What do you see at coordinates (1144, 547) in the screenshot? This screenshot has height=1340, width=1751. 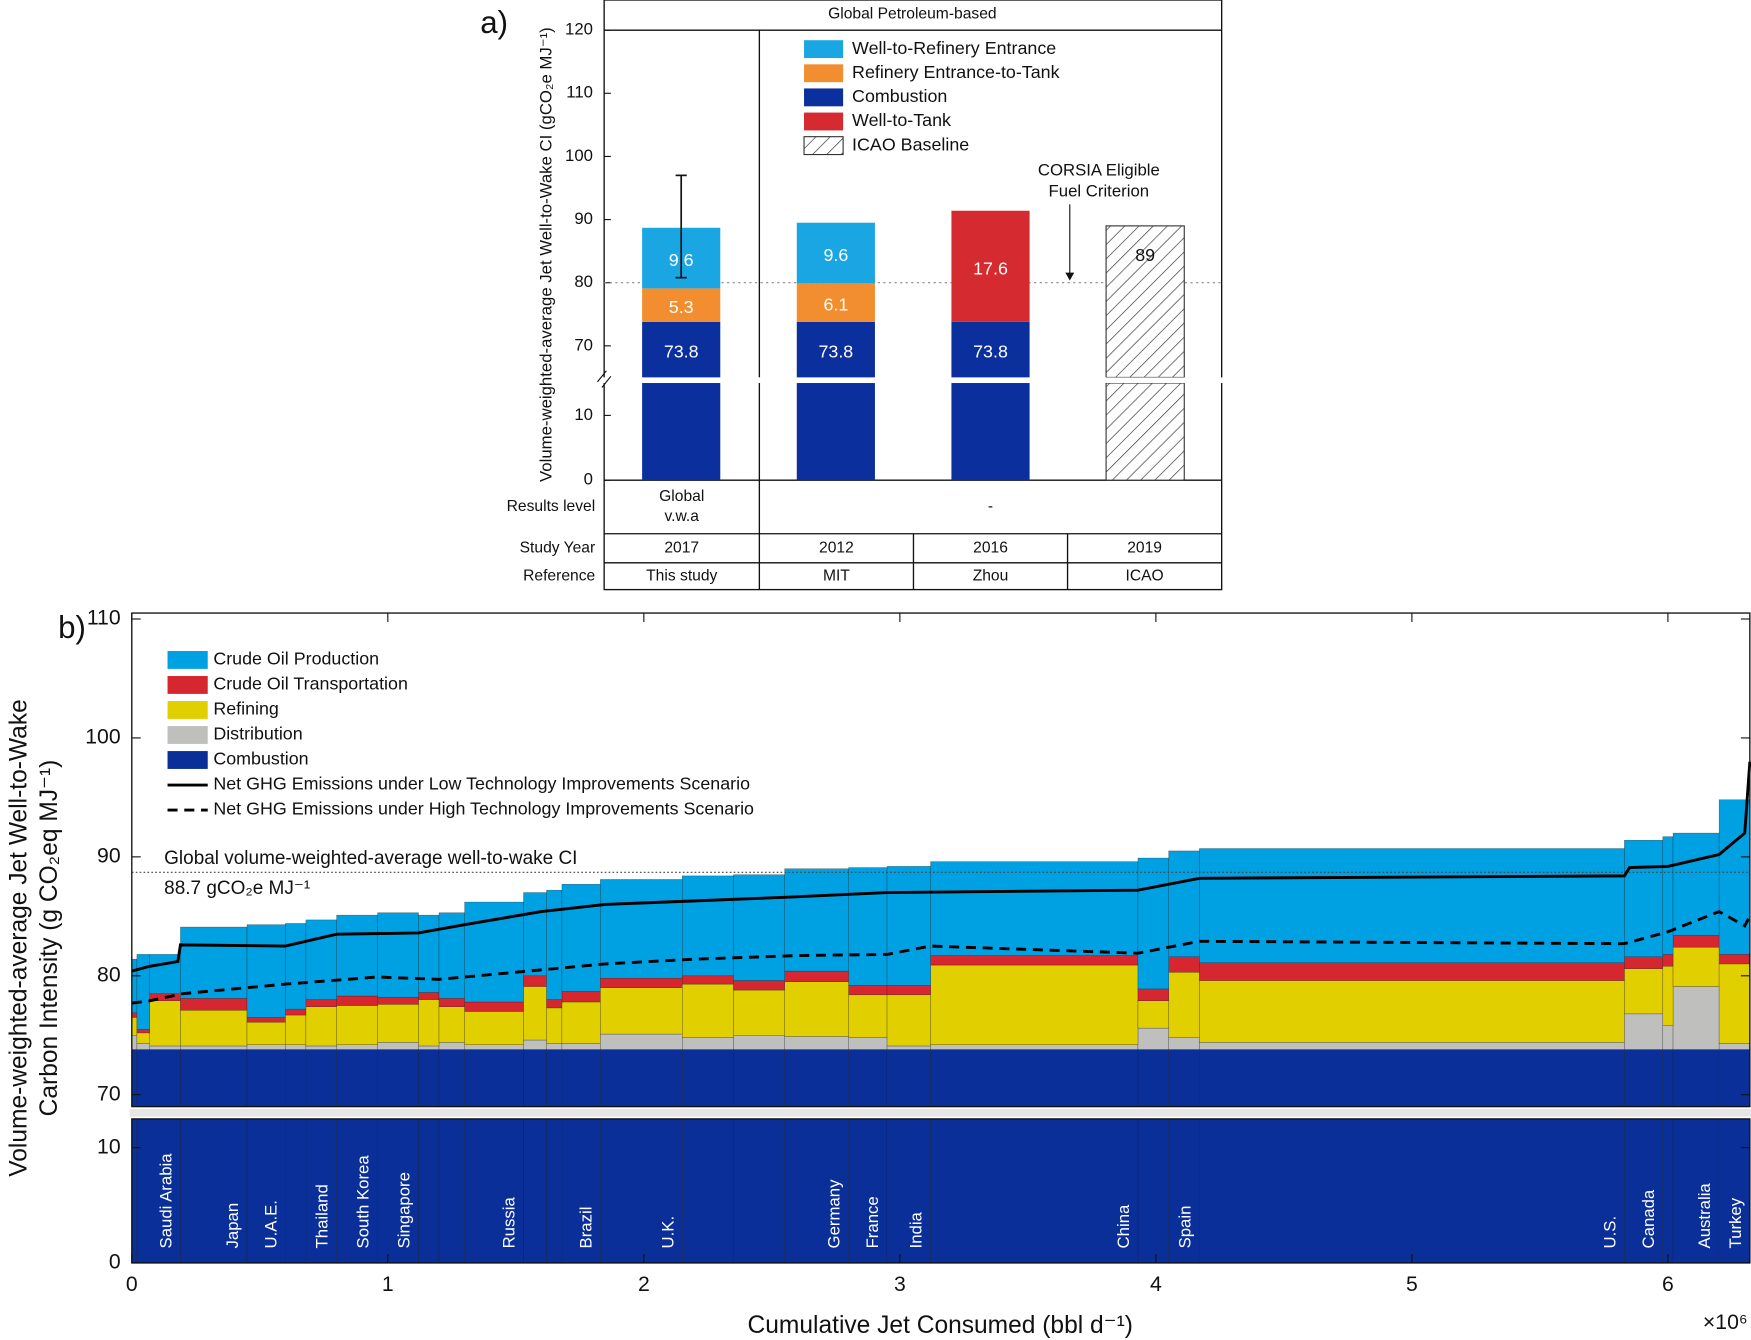 I see `table-cell: 2019` at bounding box center [1144, 547].